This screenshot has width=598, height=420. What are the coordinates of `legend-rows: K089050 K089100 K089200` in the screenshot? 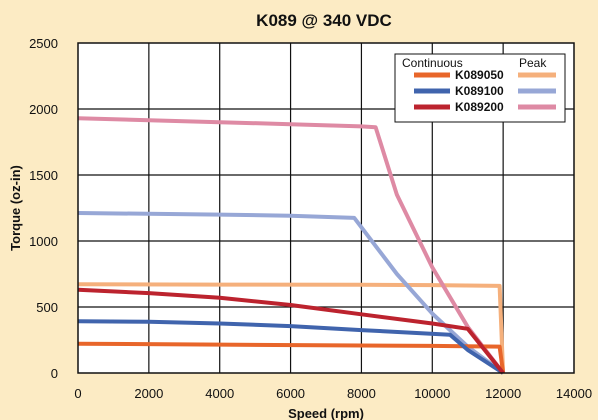 It's located at (485, 91).